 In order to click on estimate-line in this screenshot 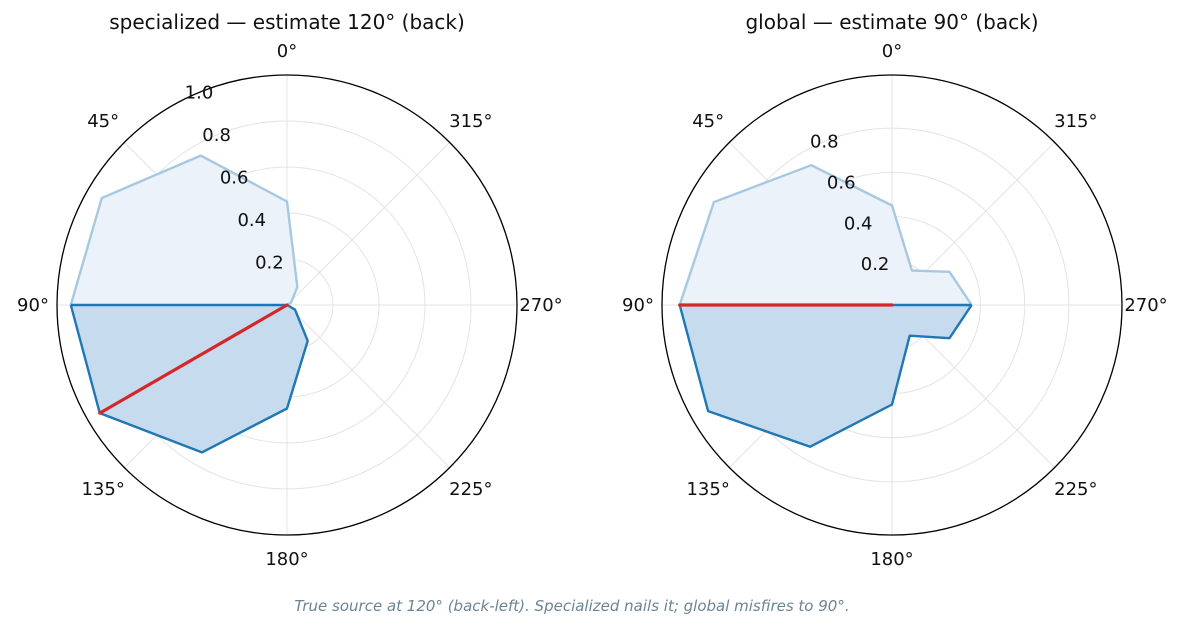, I will do `click(193, 359)`.